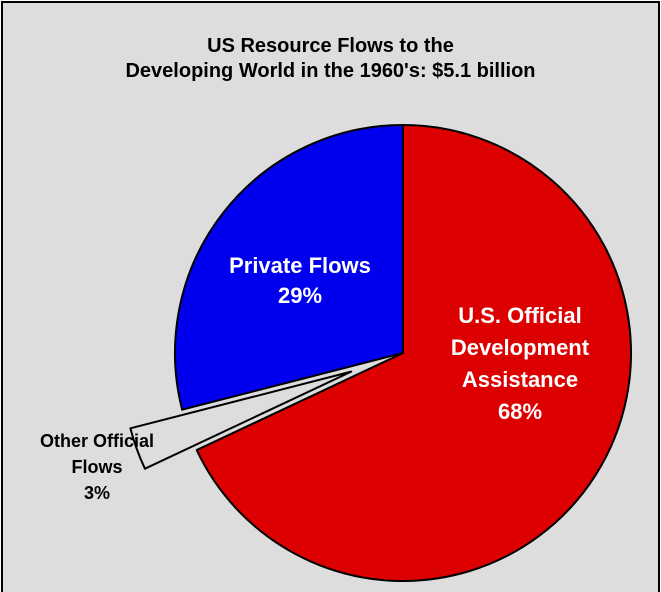 This screenshot has height=592, width=661. I want to click on slice-percent-label: 68%, so click(520, 411).